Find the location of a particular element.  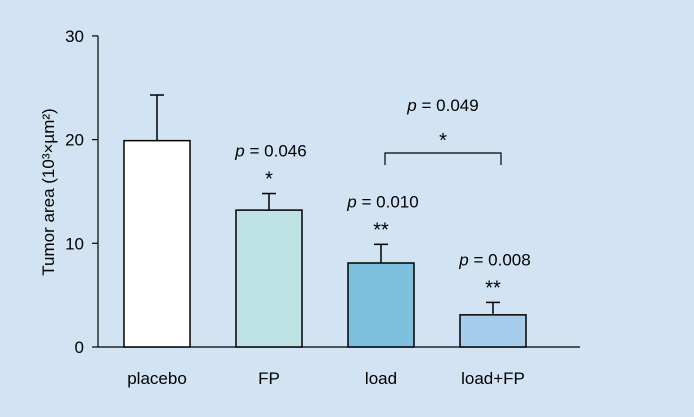

x-category-label: load is located at coordinates (381, 378).